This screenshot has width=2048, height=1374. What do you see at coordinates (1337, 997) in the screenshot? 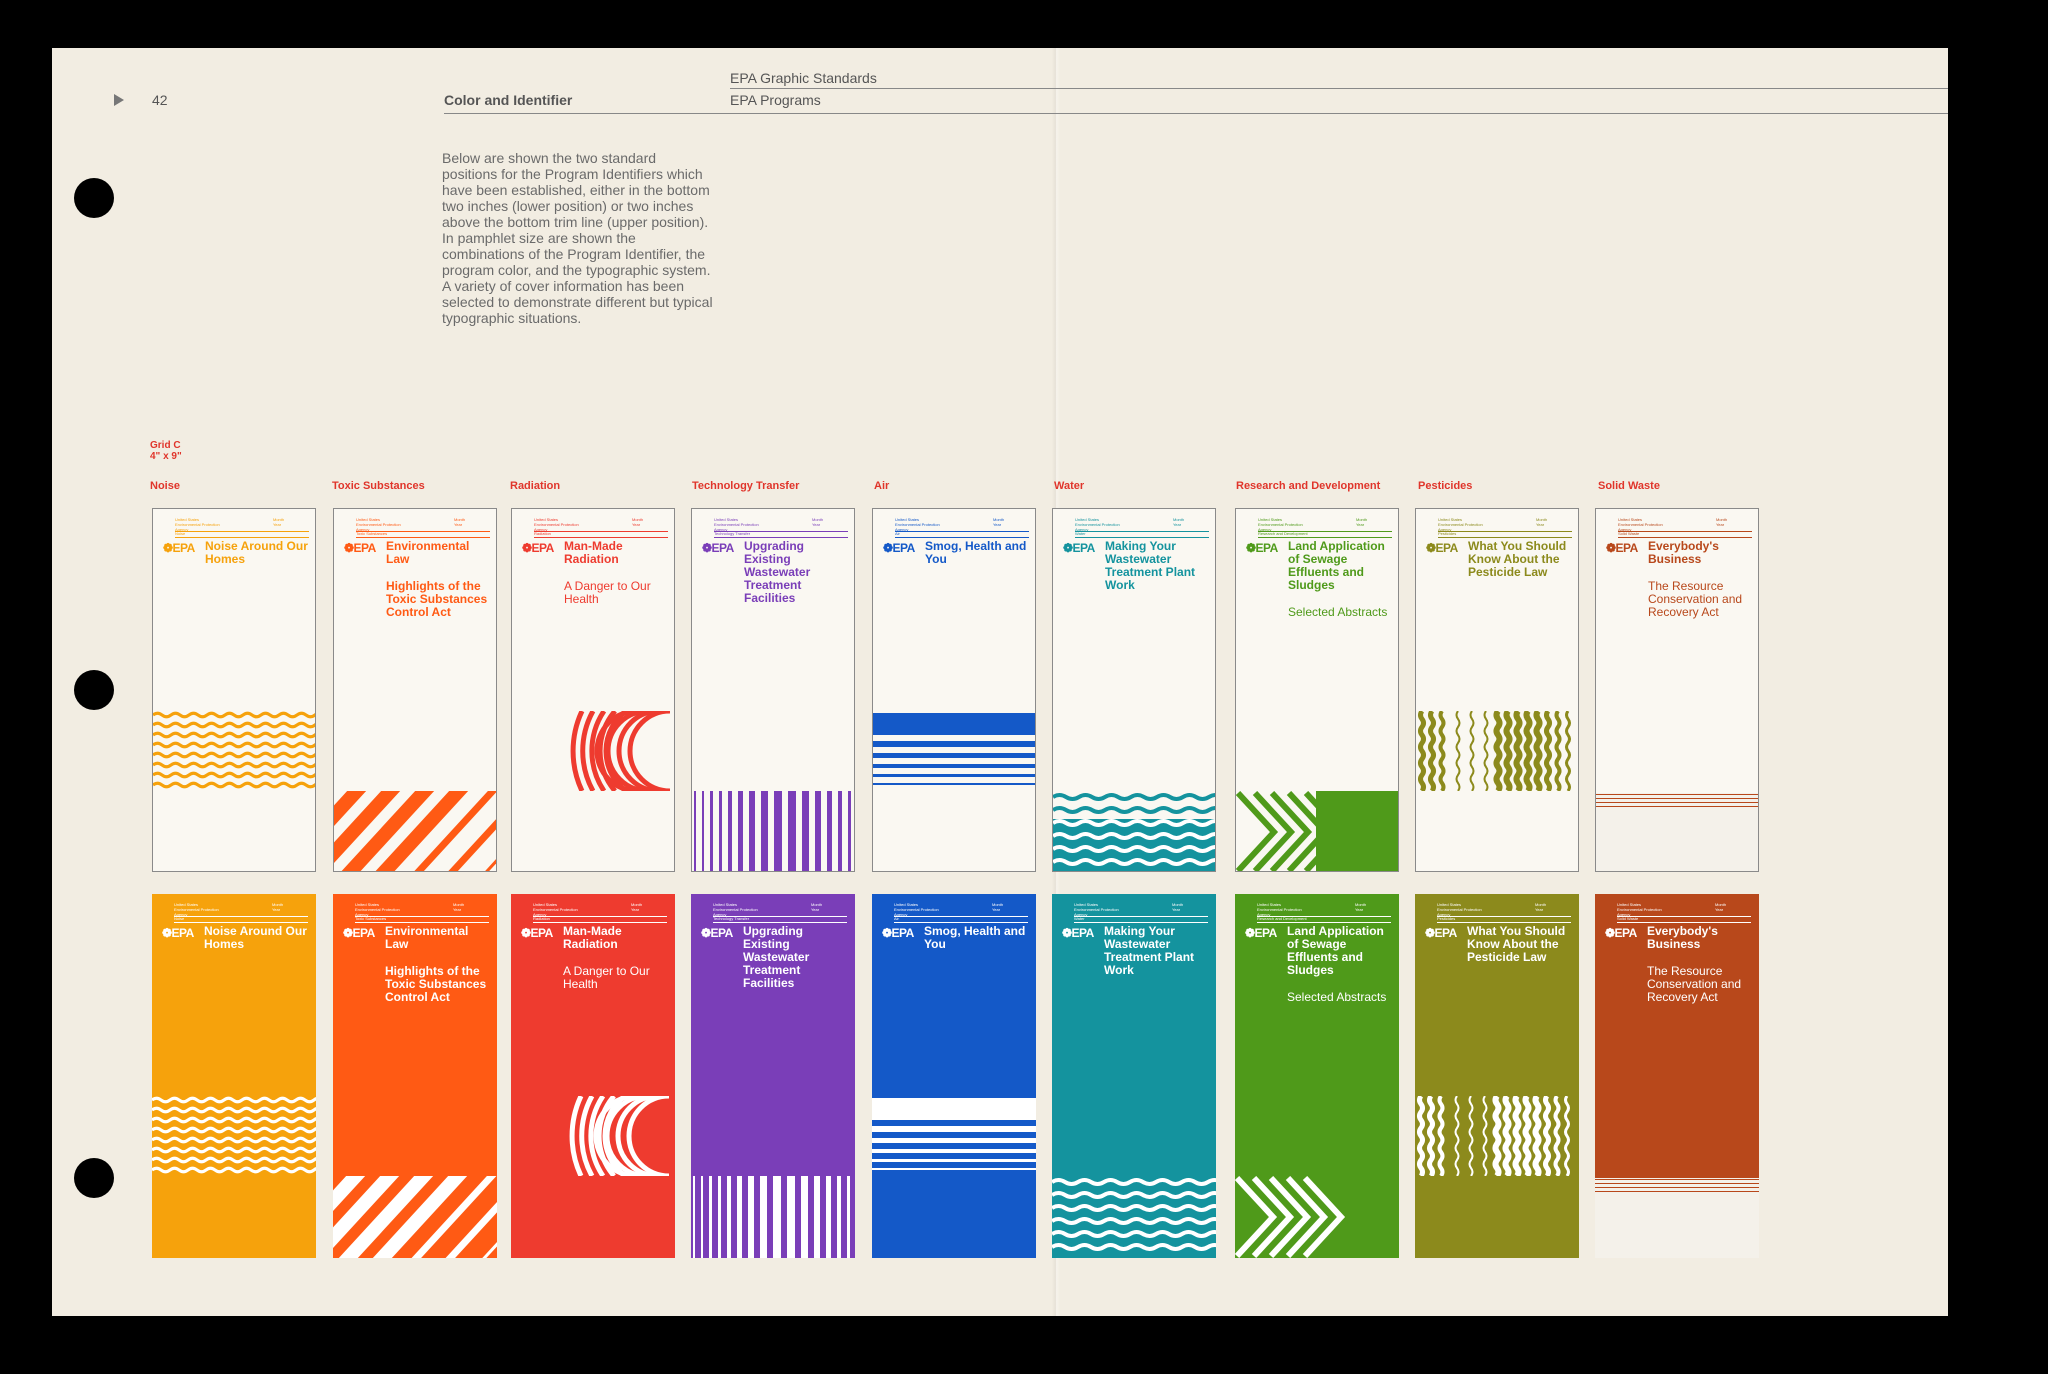
I see `cover-subtitle: Selected Abstracts` at bounding box center [1337, 997].